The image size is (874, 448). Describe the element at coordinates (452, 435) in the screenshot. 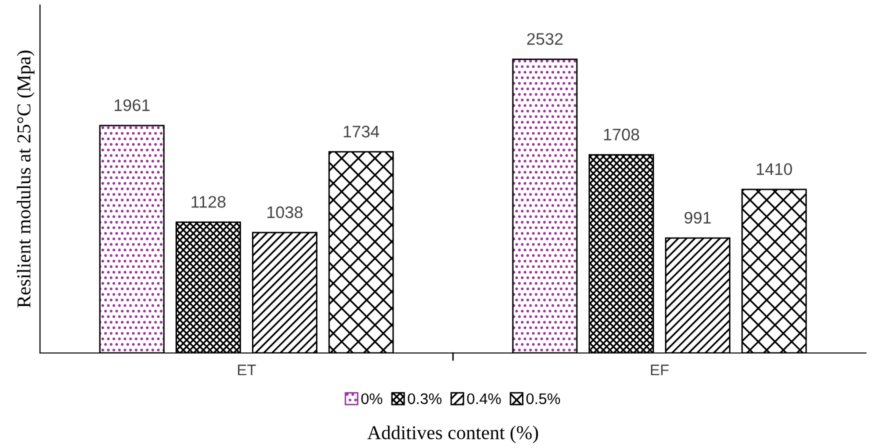

I see `x-axis-title: Additives content (%)` at that location.